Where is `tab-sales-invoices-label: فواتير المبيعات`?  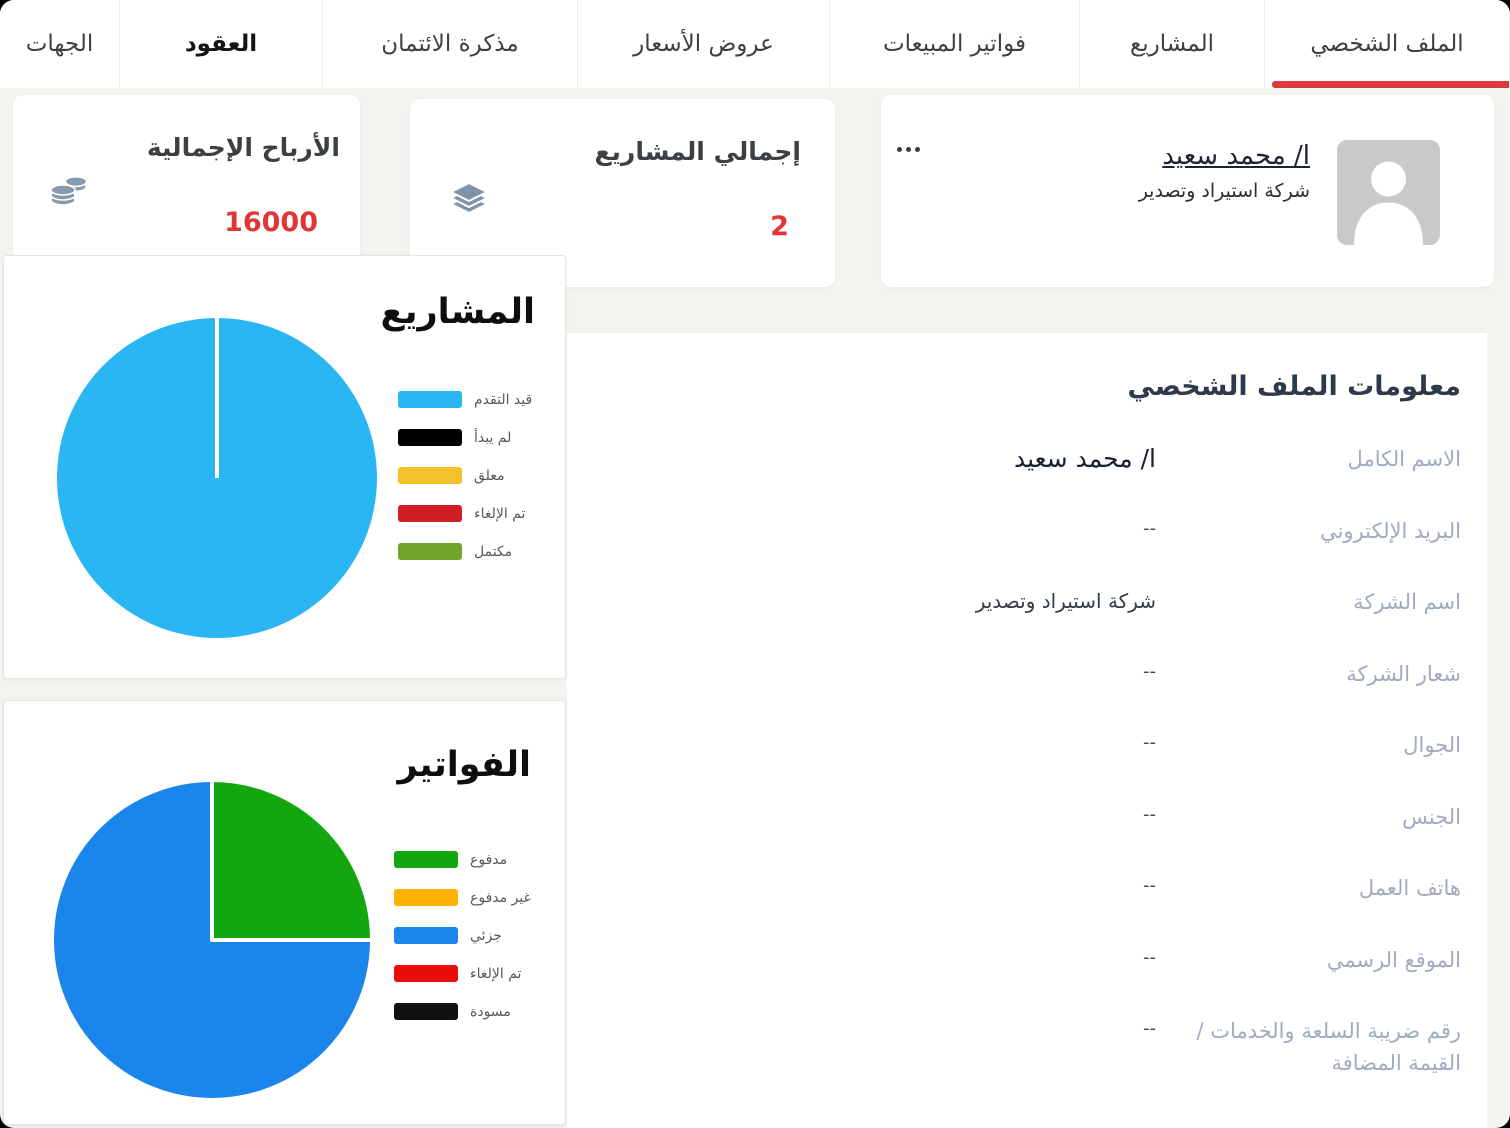
tab-sales-invoices-label: فواتير المبيعات is located at coordinates (954, 44).